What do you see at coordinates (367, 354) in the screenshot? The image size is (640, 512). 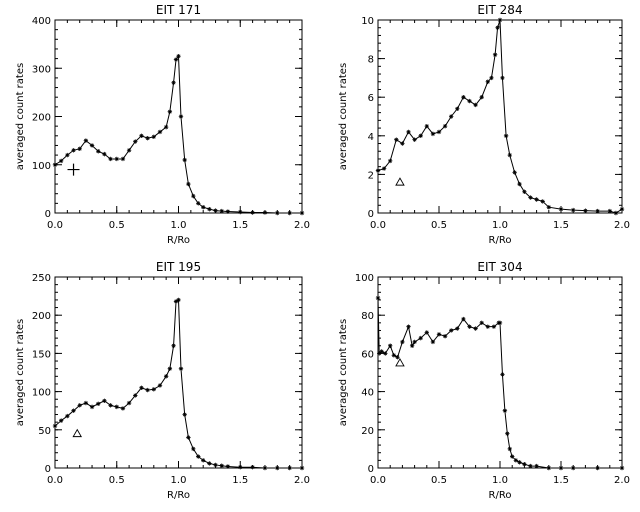 I see `y-tick-label: 60` at bounding box center [367, 354].